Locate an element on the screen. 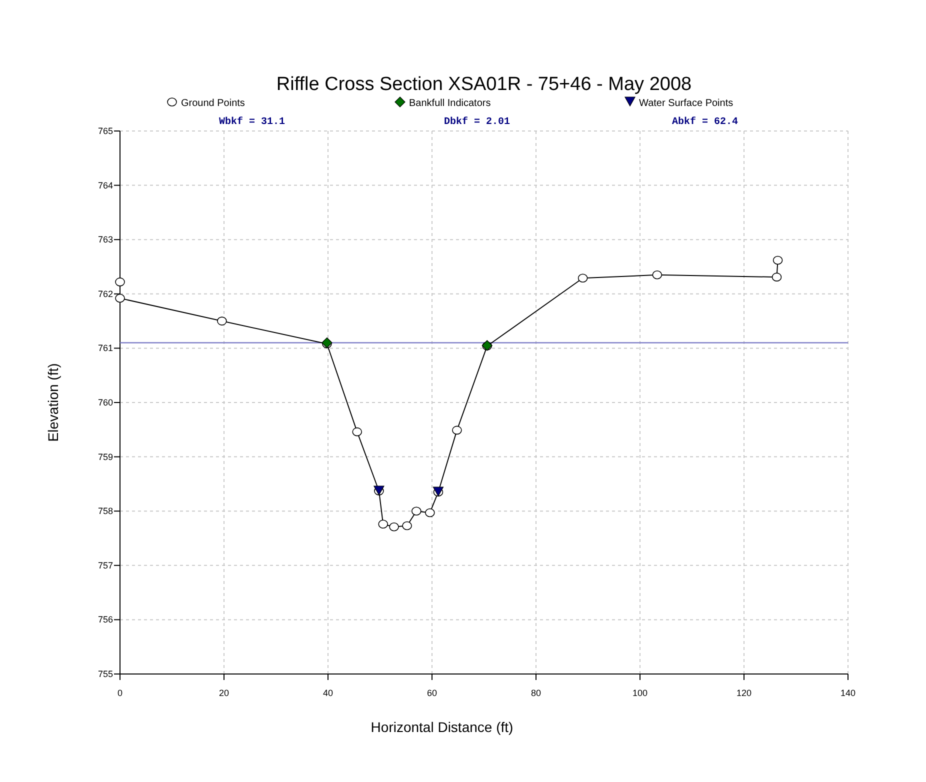 Image resolution: width=926 pixels, height=782 pixels. x-tick-label: 20 is located at coordinates (224, 693).